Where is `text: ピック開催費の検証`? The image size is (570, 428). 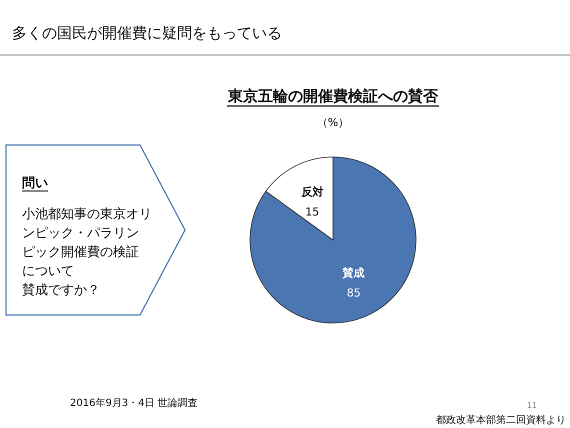 text: ピック開催費の検証 is located at coordinates (80, 252).